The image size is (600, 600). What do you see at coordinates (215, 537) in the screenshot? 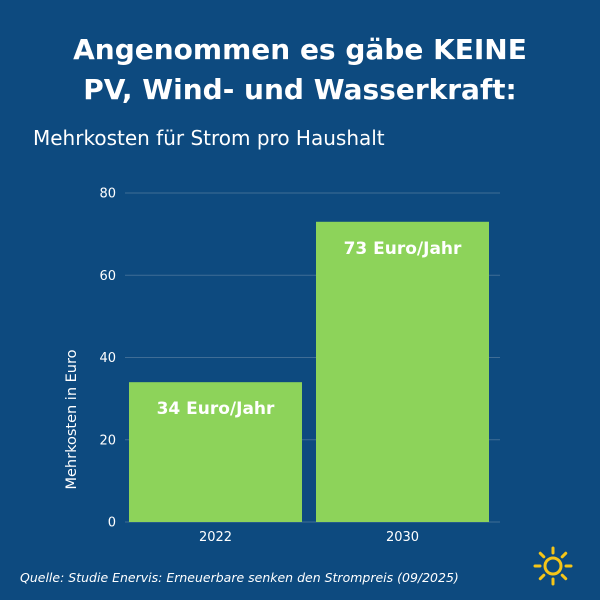
I see `x-tick-label: 2022` at bounding box center [215, 537].